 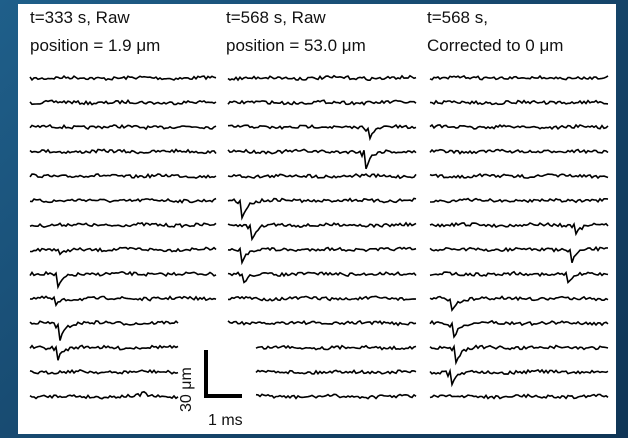 I want to click on trace-col1-row13, so click(x=104, y=372).